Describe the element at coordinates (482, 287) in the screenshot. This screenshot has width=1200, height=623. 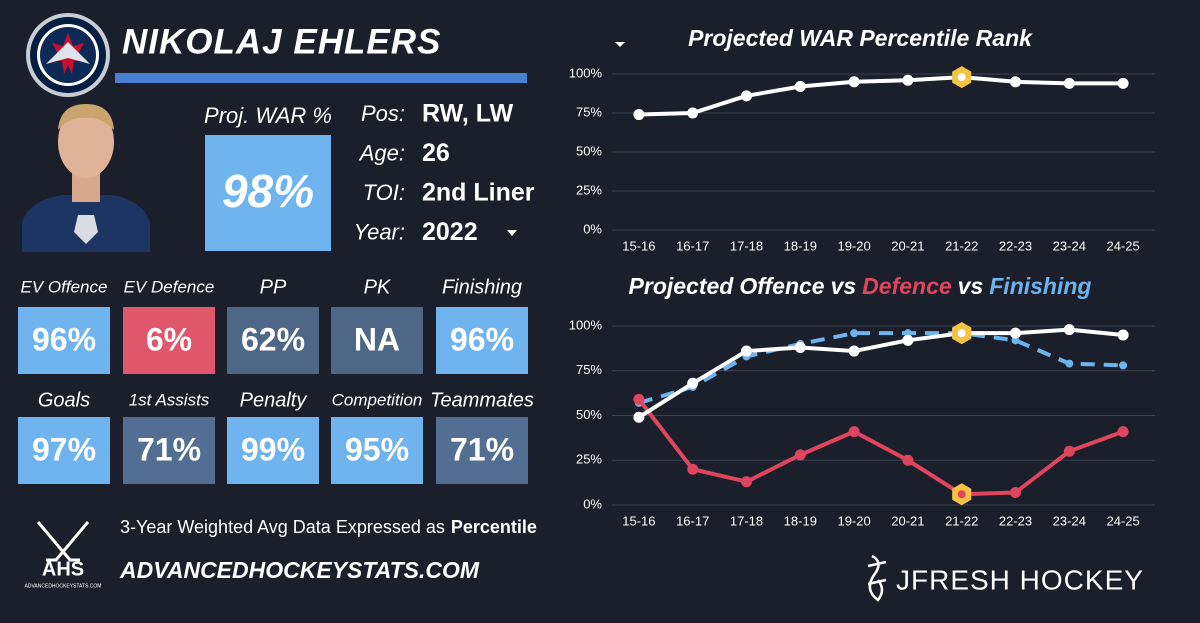
I see `tile-label: Finishing` at that location.